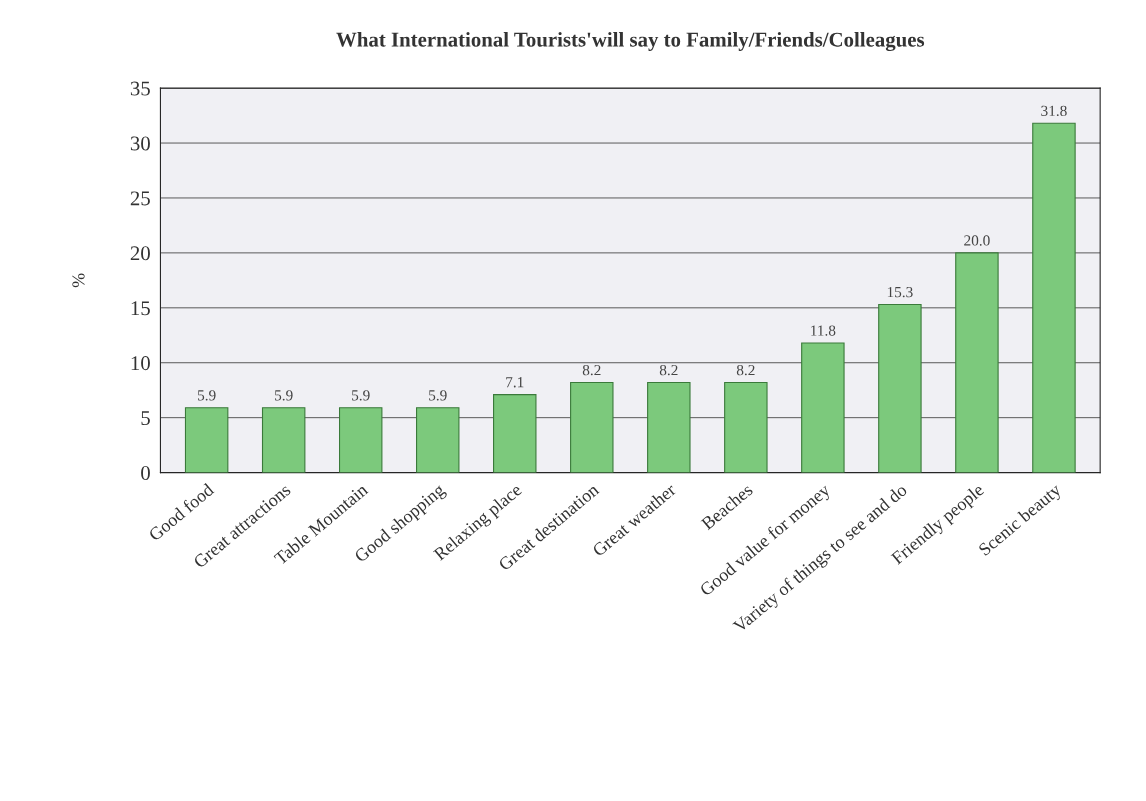 This screenshot has height=801, width=1146. What do you see at coordinates (78, 280) in the screenshot?
I see `y-axis-title: %` at bounding box center [78, 280].